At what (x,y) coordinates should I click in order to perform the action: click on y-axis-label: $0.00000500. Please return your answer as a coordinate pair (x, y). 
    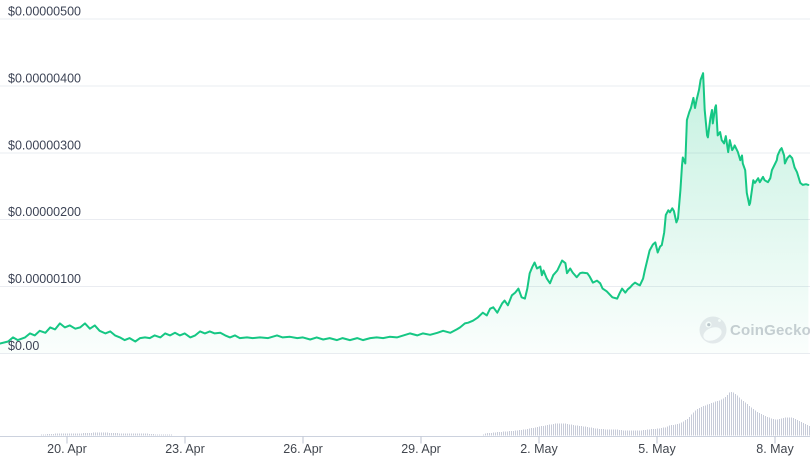
    Looking at the image, I should click on (44, 12).